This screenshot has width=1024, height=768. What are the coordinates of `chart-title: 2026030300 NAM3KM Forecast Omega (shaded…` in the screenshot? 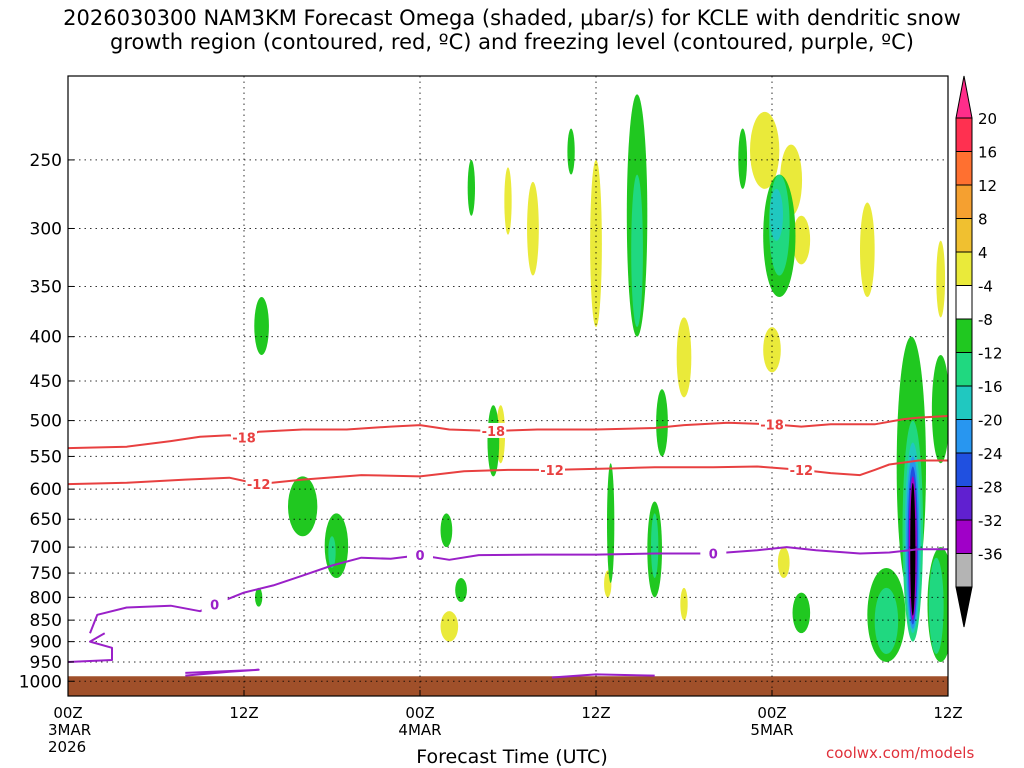 It's located at (512, 30).